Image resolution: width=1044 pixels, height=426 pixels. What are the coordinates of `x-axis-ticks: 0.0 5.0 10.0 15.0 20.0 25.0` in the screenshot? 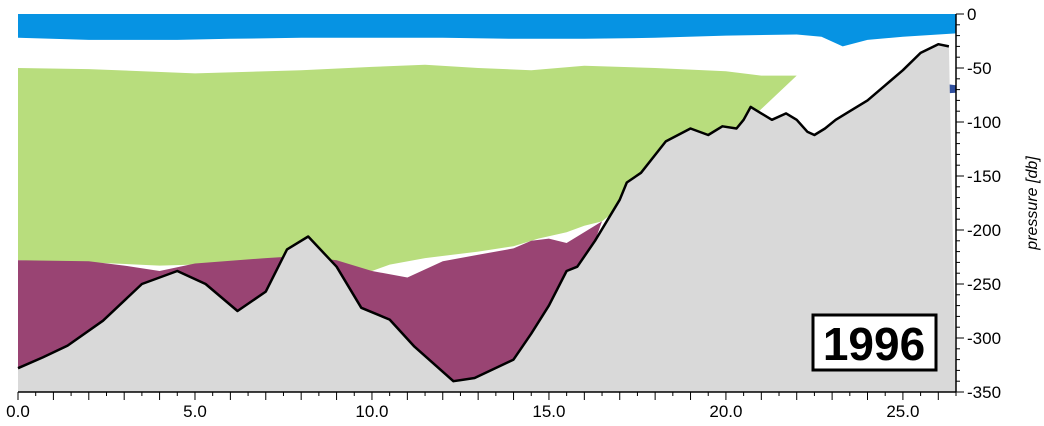 It's located at (481, 406).